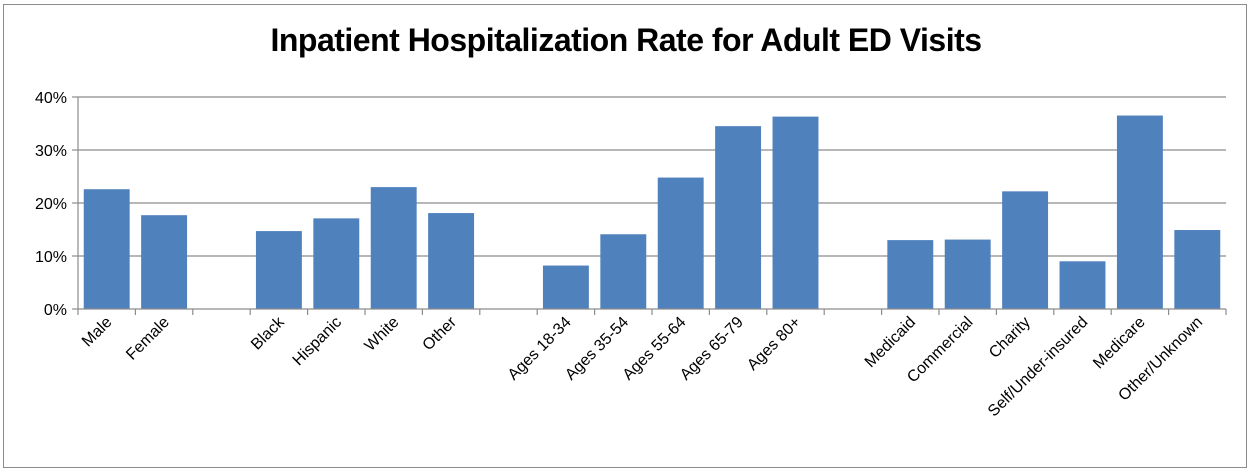 The width and height of the screenshot is (1252, 472). What do you see at coordinates (317, 341) in the screenshot?
I see `x-tick-label: Hispanic` at bounding box center [317, 341].